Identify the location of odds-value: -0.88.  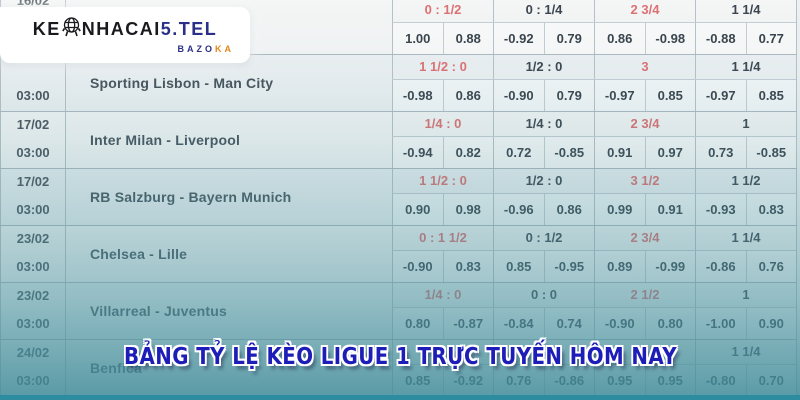
(720, 38).